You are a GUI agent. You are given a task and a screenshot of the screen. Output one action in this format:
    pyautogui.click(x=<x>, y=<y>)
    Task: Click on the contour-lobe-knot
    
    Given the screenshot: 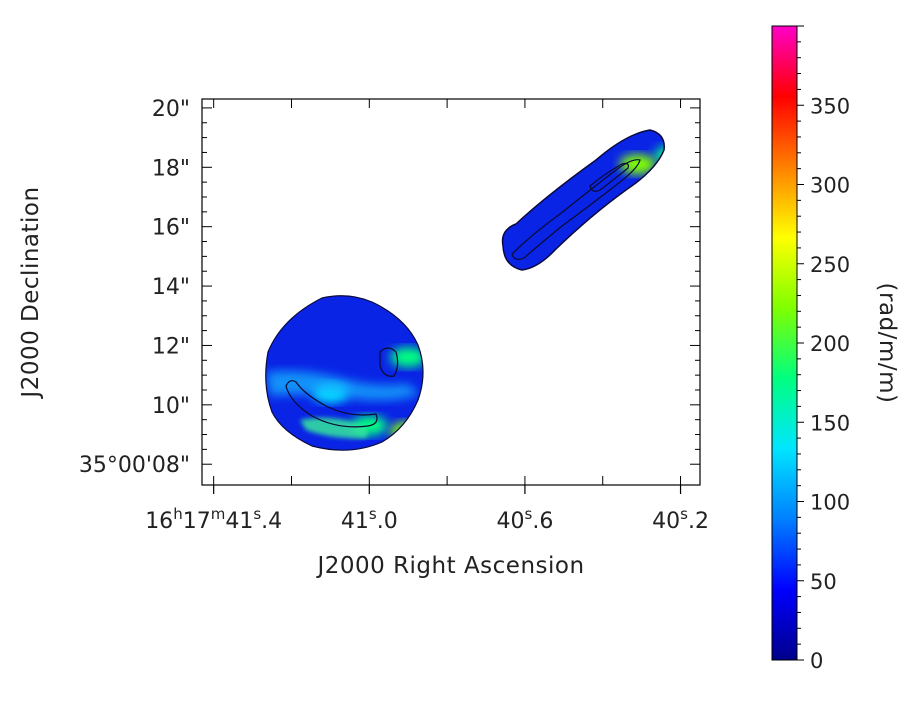 What is the action you would take?
    pyautogui.click(x=389, y=362)
    